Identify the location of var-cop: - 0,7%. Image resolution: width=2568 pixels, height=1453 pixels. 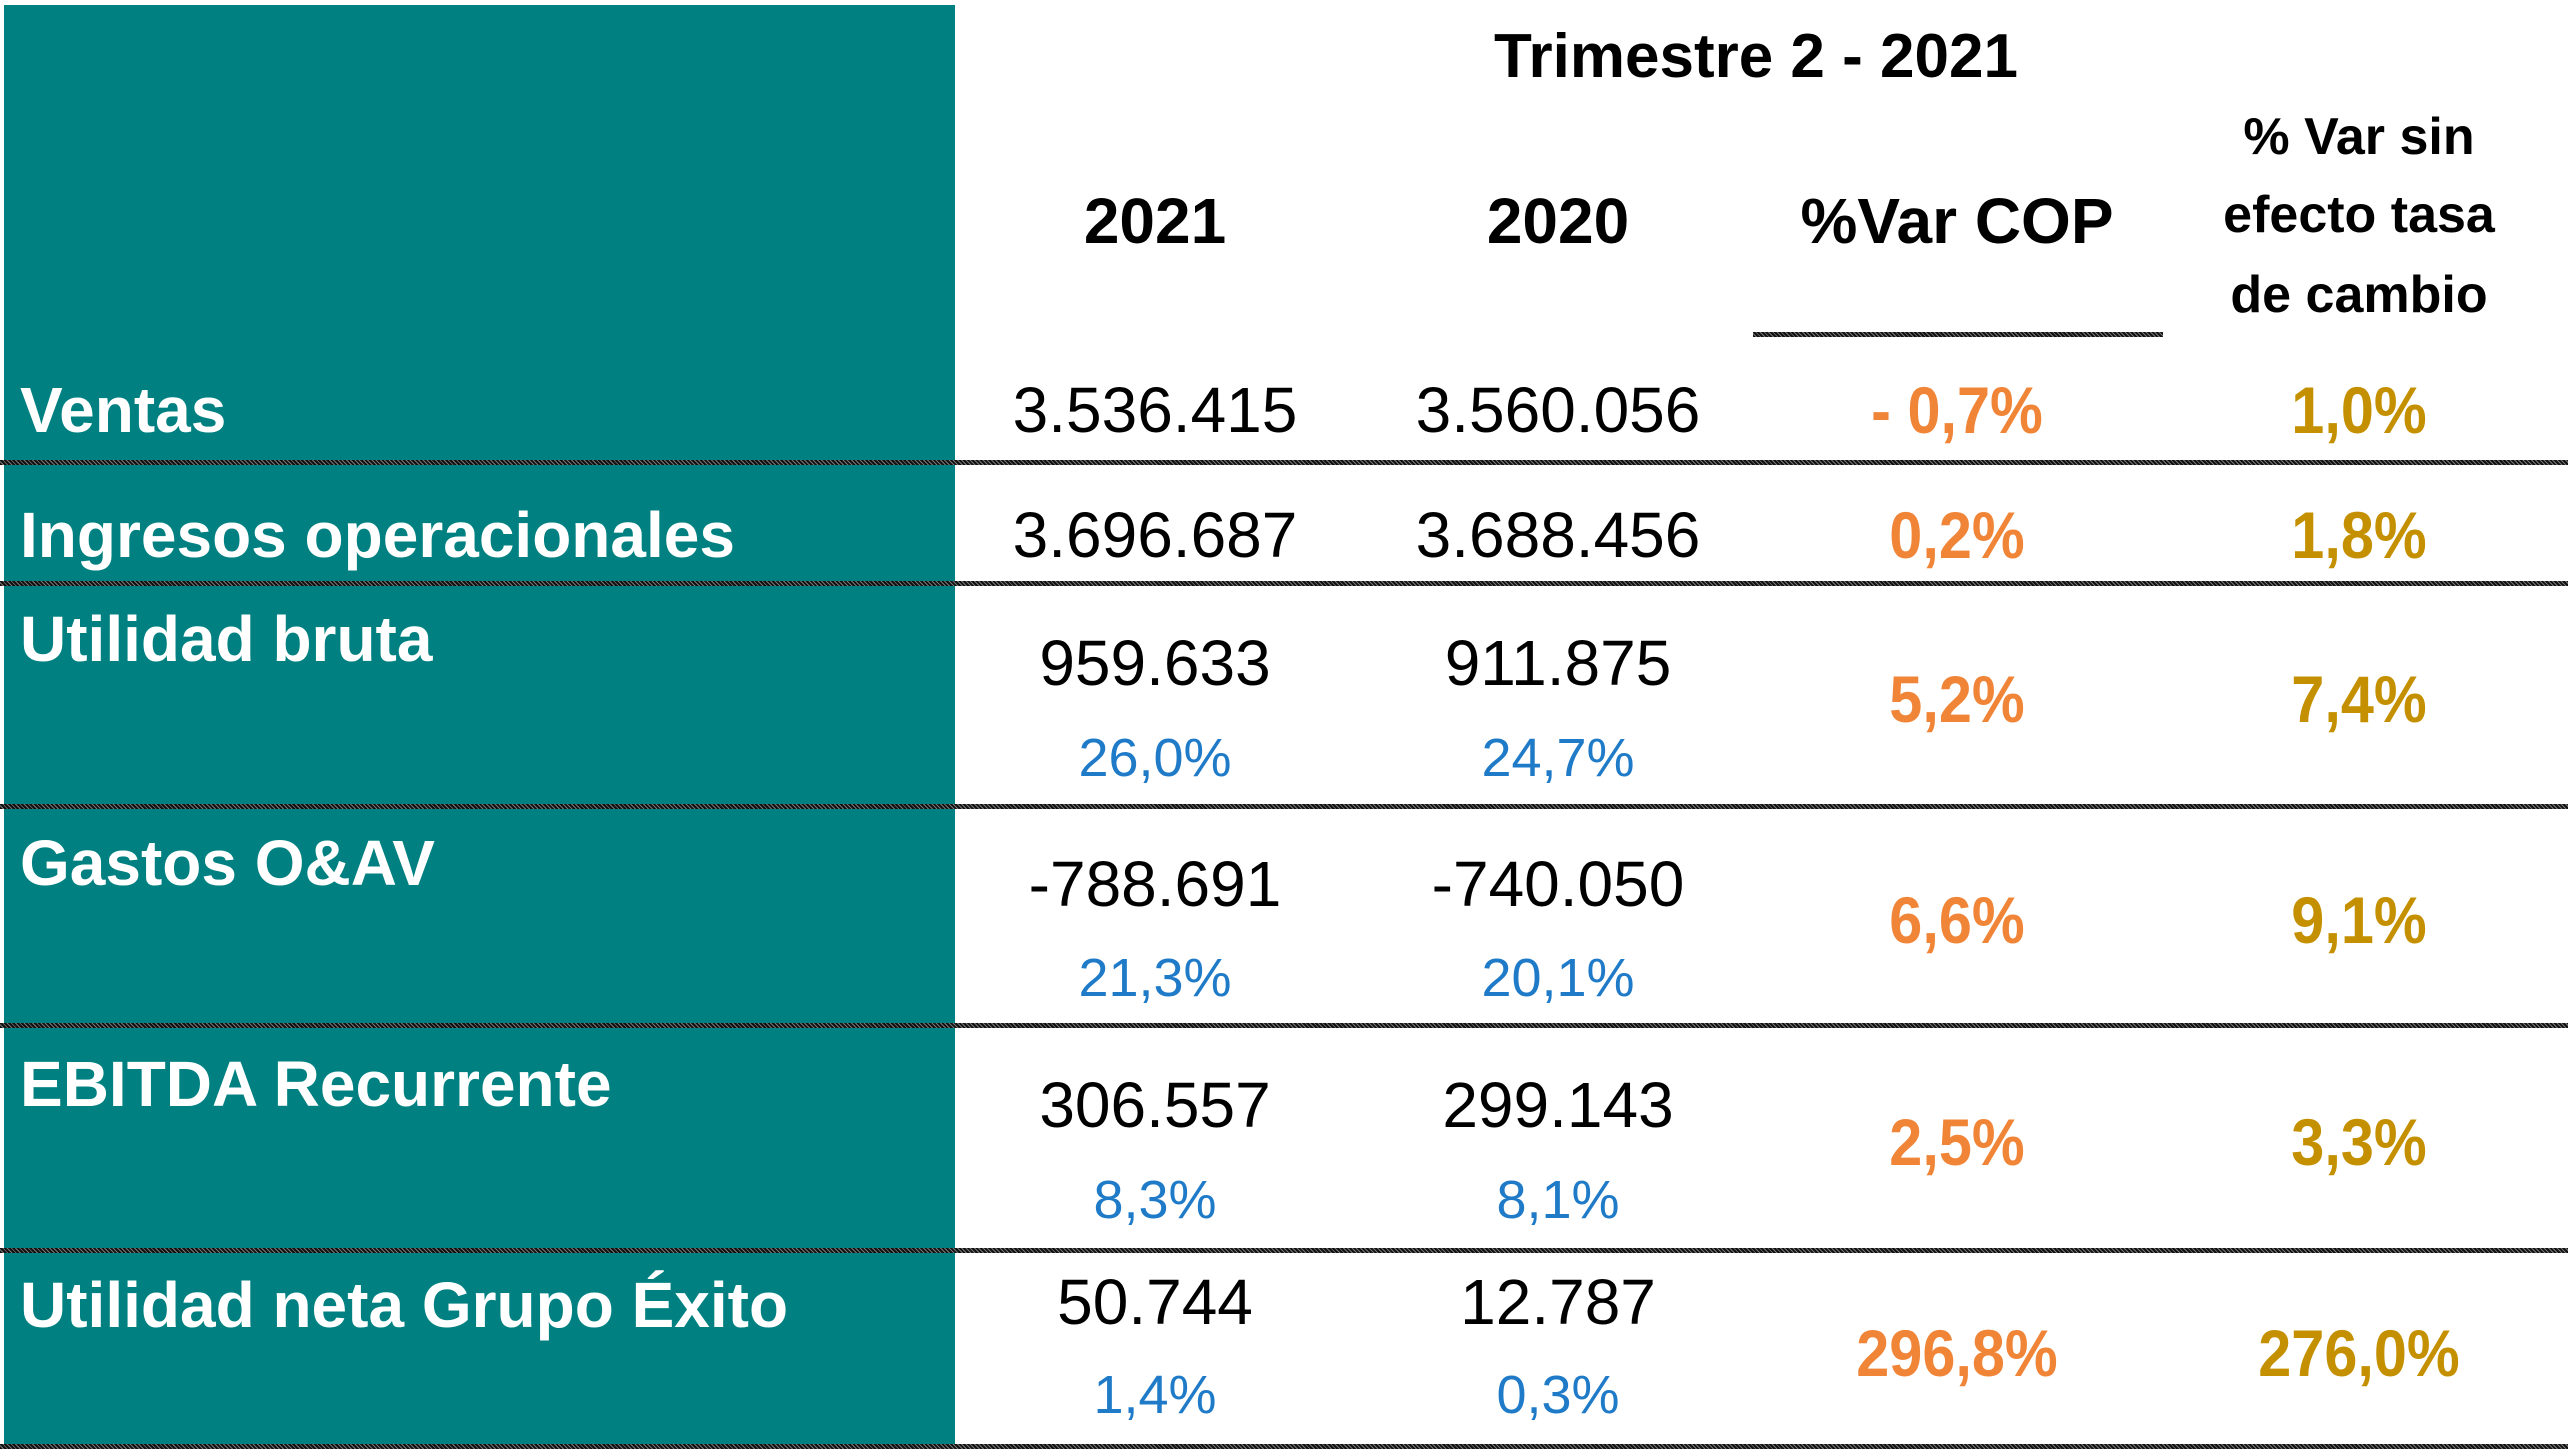
(1957, 410).